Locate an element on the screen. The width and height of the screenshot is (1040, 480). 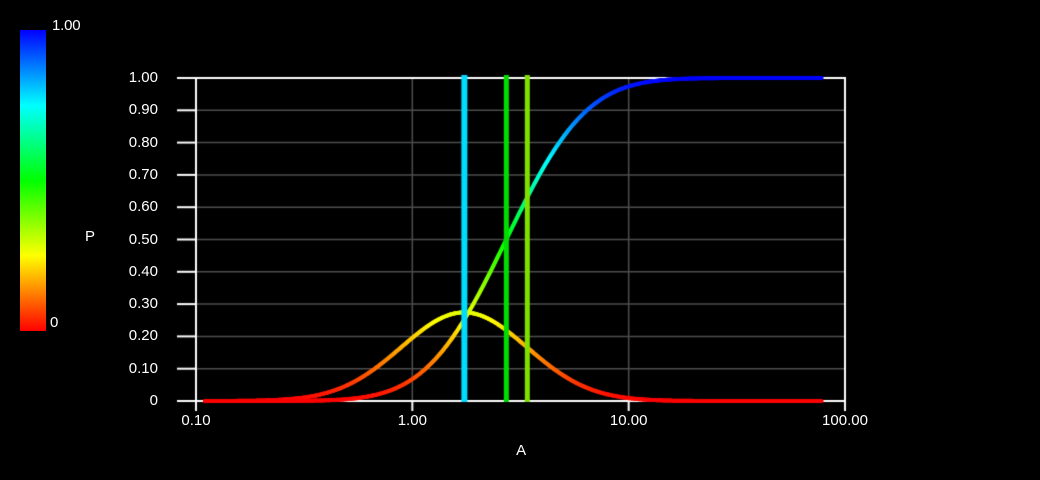
y-axis-title: P is located at coordinates (90, 236).